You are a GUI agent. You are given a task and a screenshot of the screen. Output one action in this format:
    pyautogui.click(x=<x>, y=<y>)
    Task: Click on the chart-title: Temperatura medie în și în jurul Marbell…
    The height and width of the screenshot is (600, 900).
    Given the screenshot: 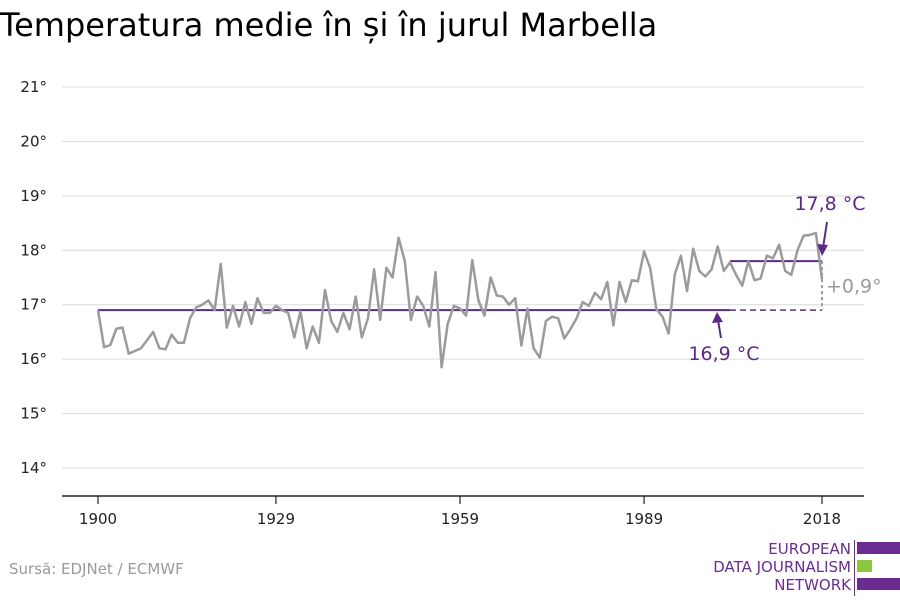 What is the action you would take?
    pyautogui.click(x=329, y=25)
    